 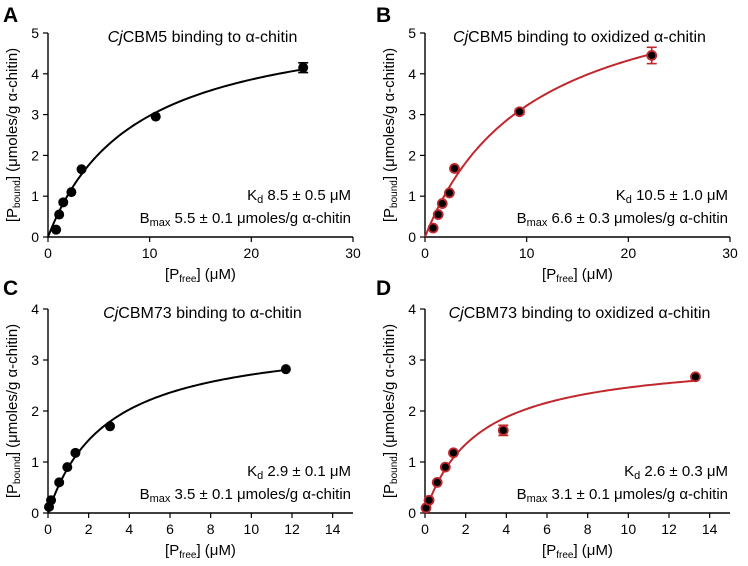 I want to click on kd-annotation: Kd 10.5 ± 1.0 μM, so click(x=672, y=196).